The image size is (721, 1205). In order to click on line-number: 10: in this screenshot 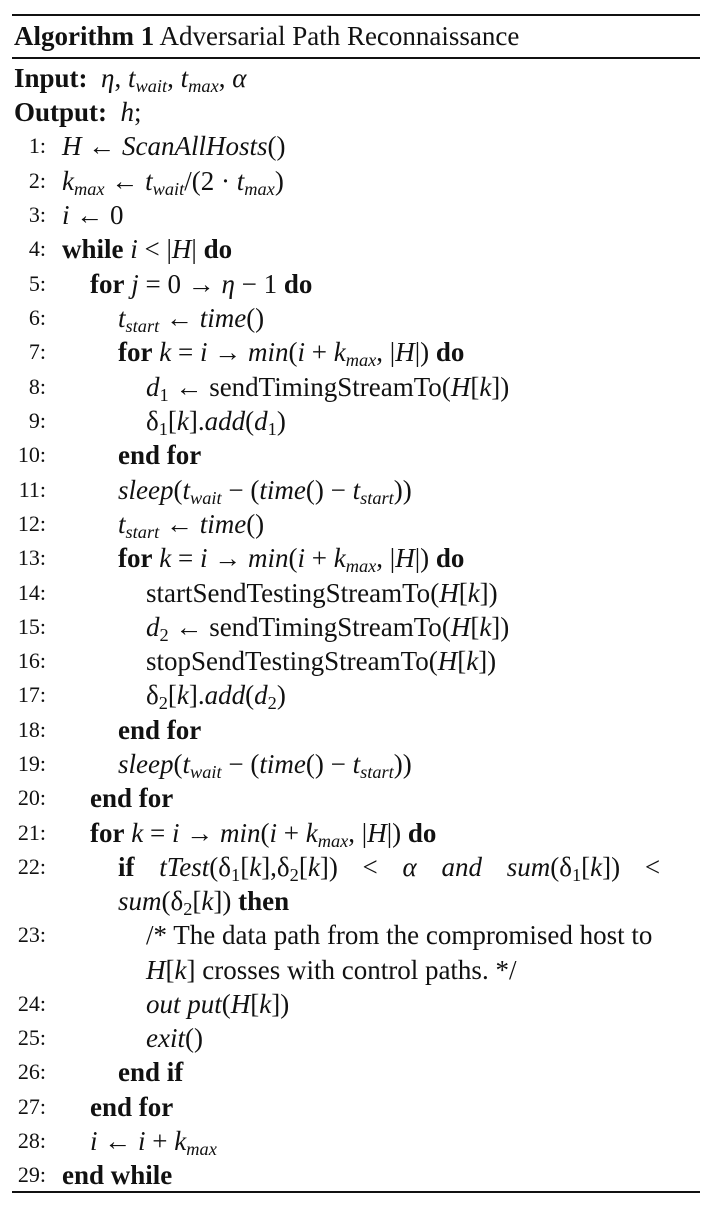, I will do `click(31, 454)`.